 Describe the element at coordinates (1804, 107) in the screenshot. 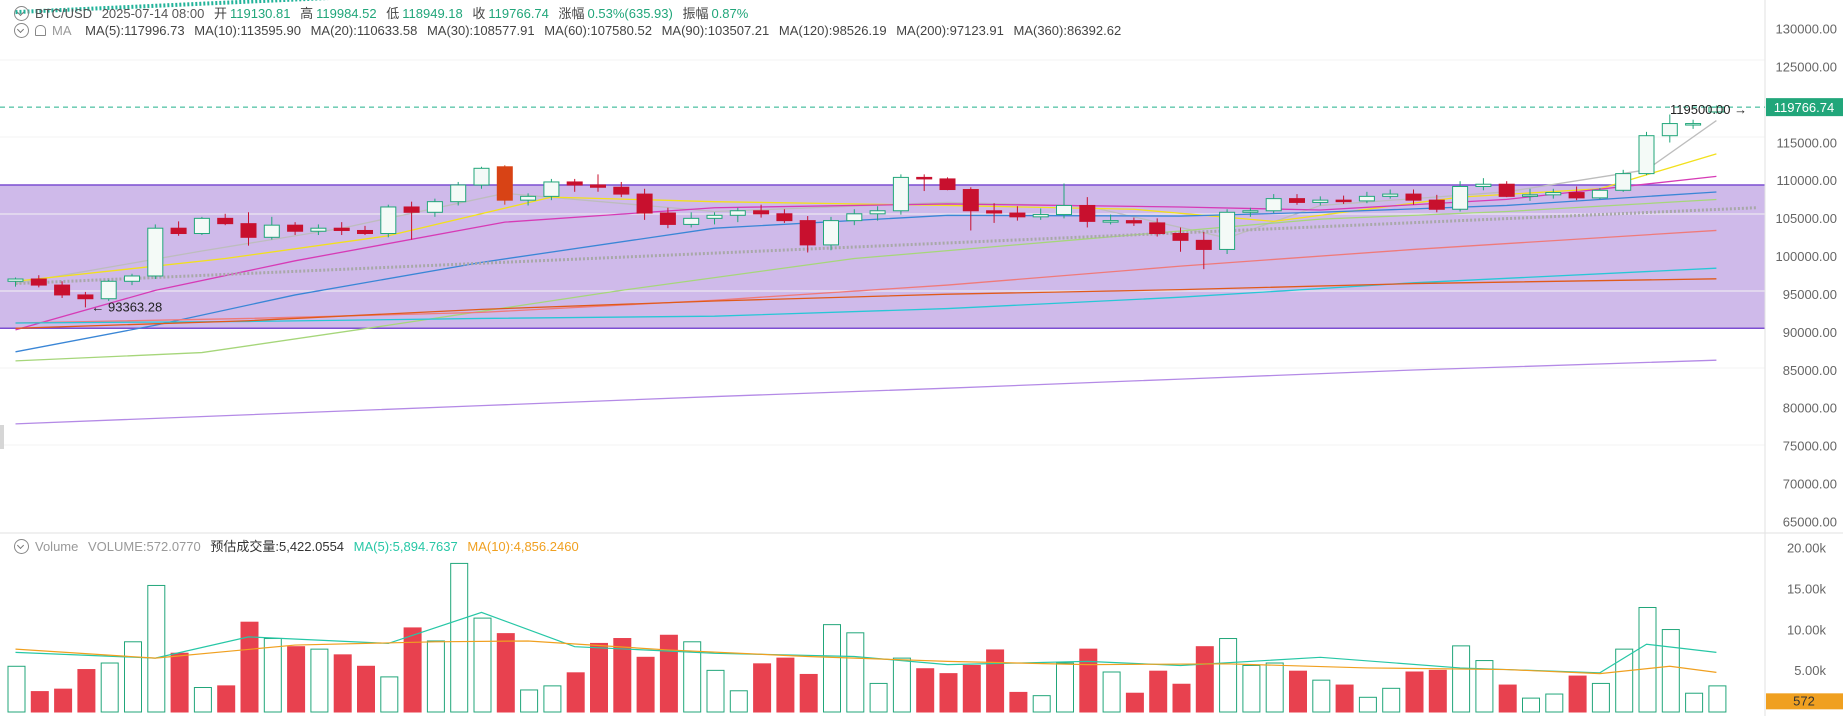

I see `last-price-tag` at that location.